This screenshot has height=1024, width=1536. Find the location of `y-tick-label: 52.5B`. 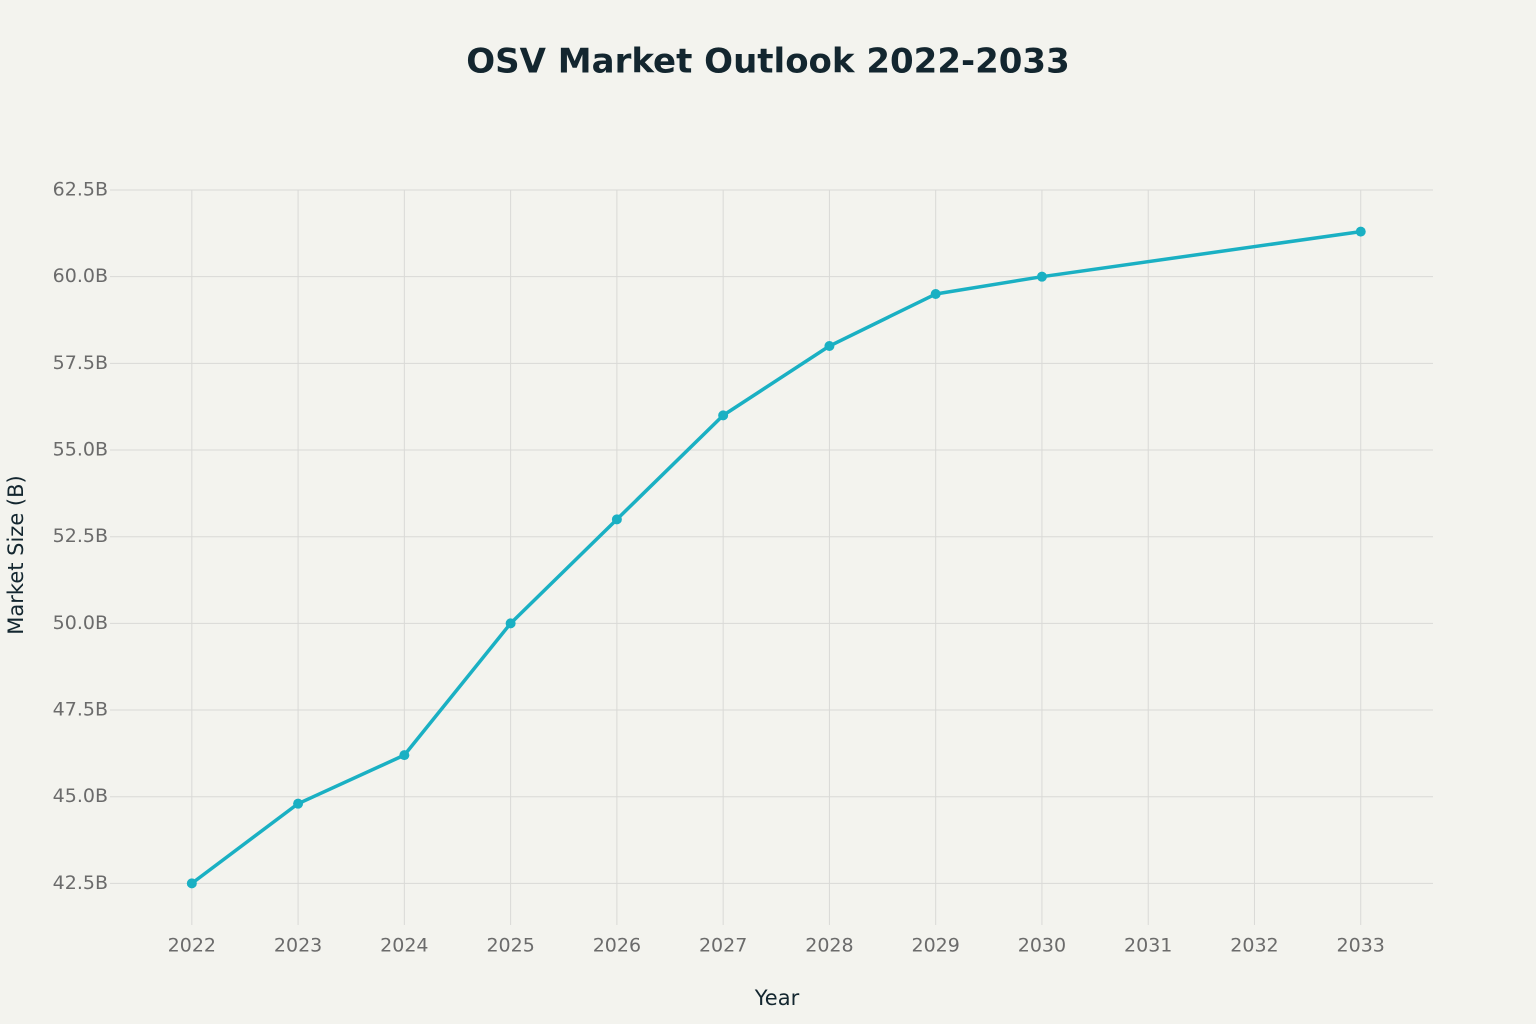

y-tick-label: 52.5B is located at coordinates (80, 536).